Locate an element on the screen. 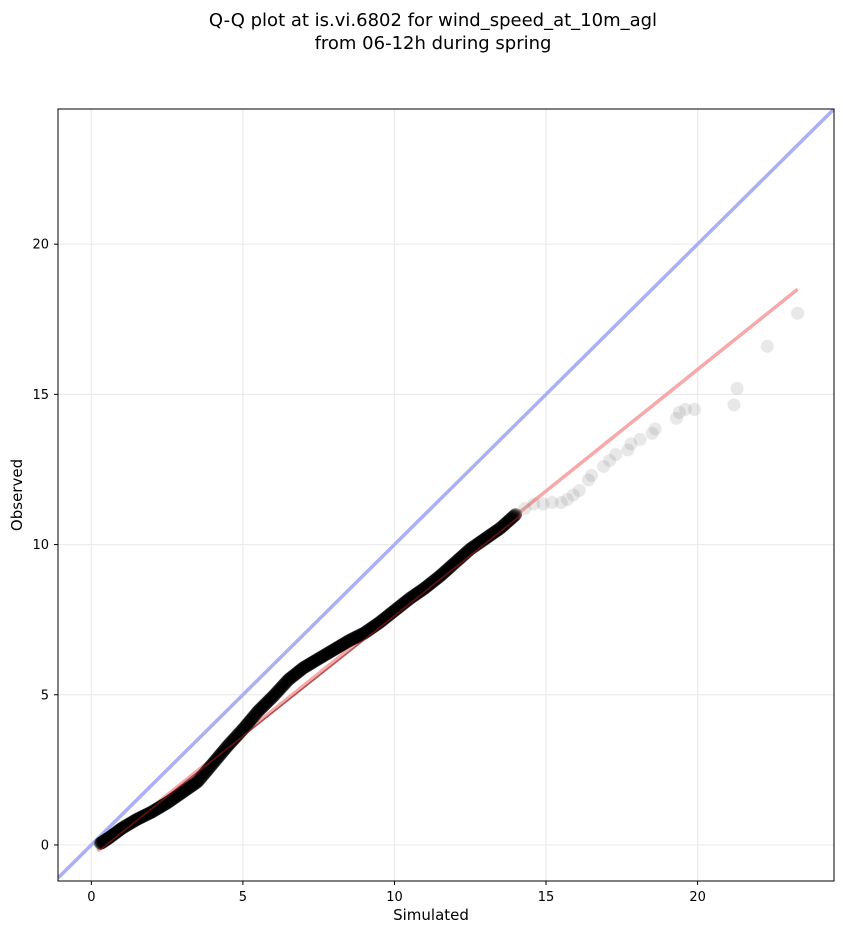  x-tick-label: 5 is located at coordinates (243, 897).